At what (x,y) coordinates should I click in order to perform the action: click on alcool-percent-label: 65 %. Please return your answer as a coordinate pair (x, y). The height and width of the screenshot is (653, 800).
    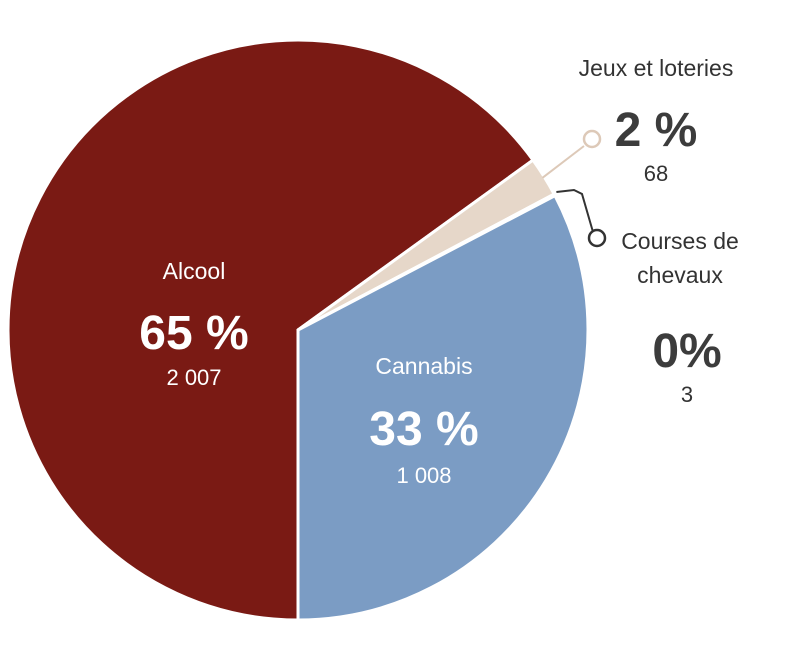
    Looking at the image, I should click on (193, 333).